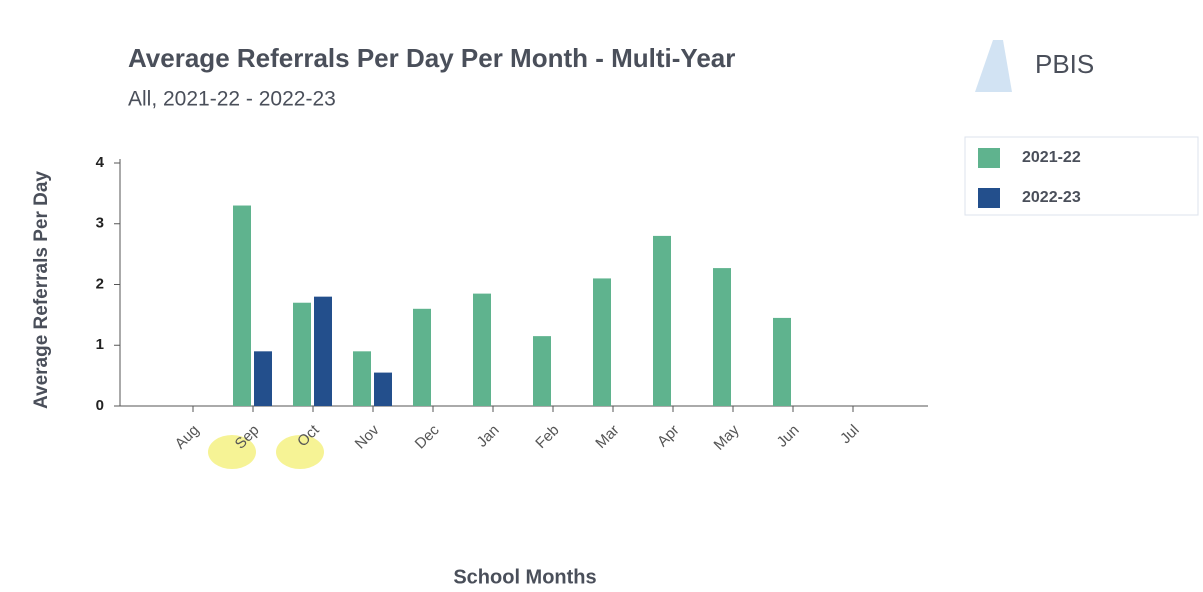 Image resolution: width=1203 pixels, height=592 pixels. Describe the element at coordinates (524, 577) in the screenshot. I see `x-axis-label: School Months` at that location.